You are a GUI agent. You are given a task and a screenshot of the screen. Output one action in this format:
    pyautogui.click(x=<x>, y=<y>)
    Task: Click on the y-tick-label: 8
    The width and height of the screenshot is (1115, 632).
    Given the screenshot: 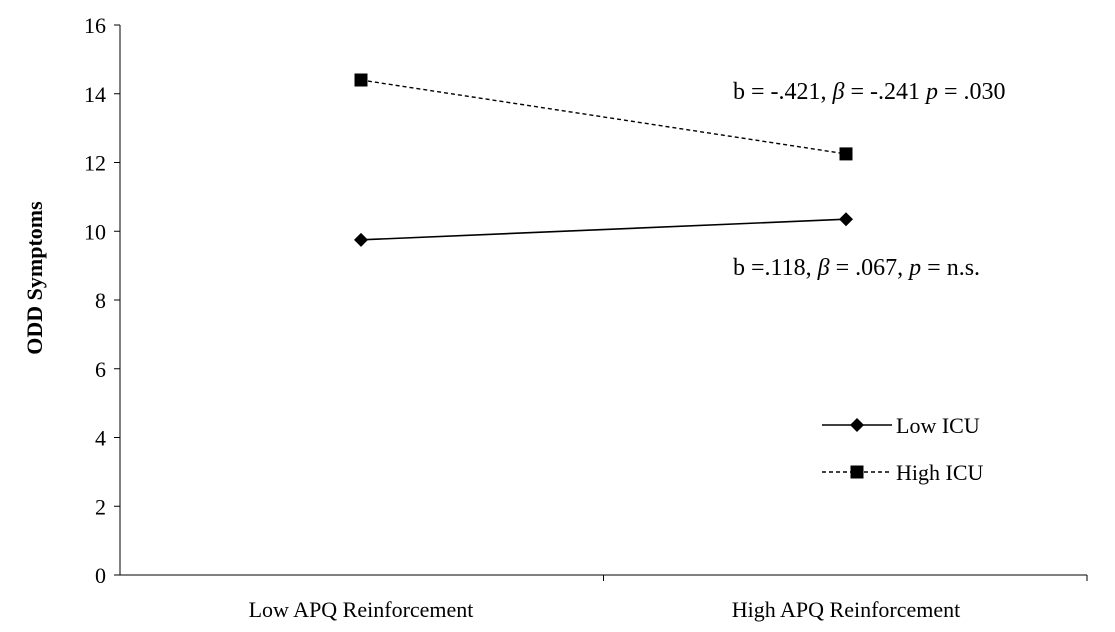 What is the action you would take?
    pyautogui.click(x=100, y=300)
    